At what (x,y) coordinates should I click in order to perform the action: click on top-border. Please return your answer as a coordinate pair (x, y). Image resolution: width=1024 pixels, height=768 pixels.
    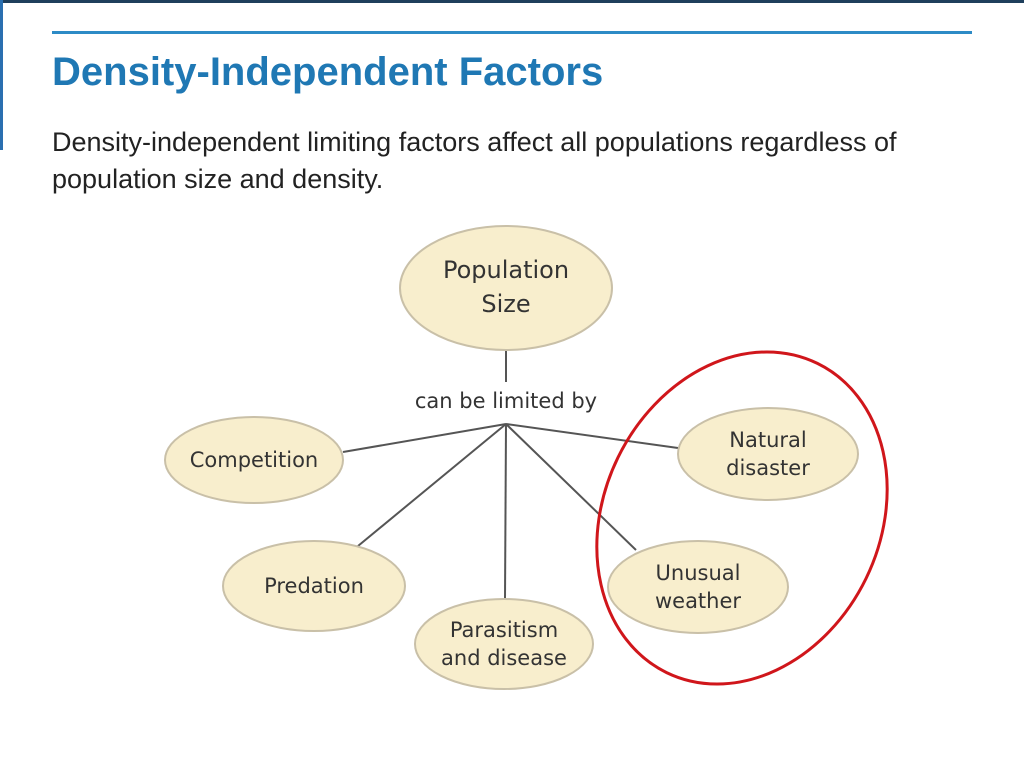
    Looking at the image, I should click on (512, 1).